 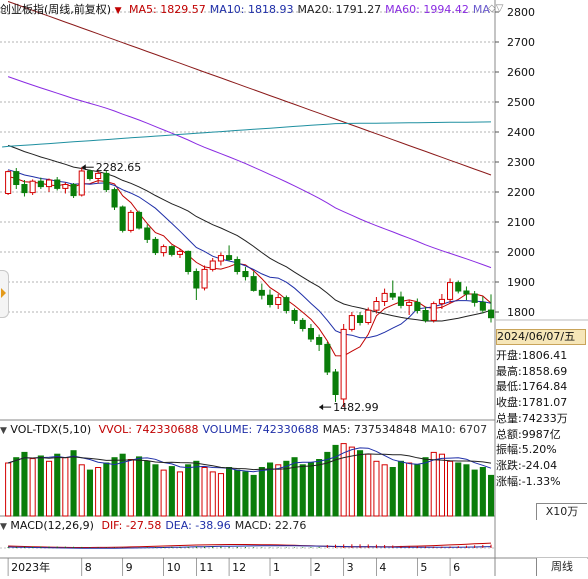 I want to click on ma250-line-start, so click(x=5, y=146).